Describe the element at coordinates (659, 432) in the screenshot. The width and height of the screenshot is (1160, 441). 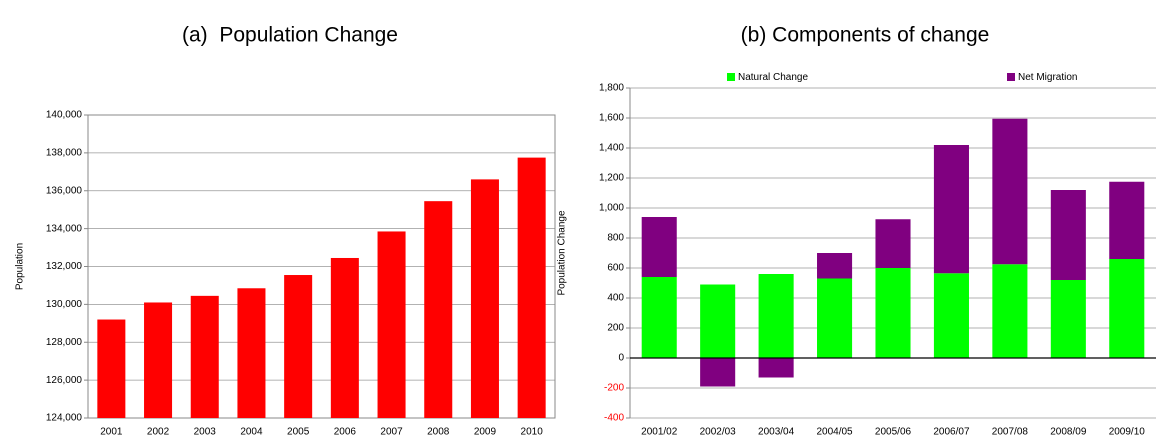
I see `x-tick-label: 2001/02` at that location.